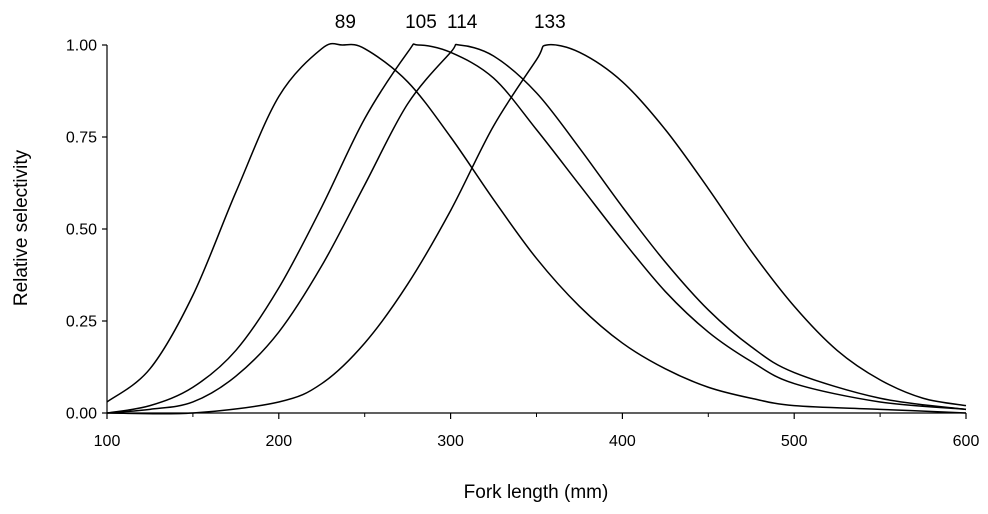 Image resolution: width=988 pixels, height=514 pixels. What do you see at coordinates (622, 441) in the screenshot?
I see `x-tick-label: 400` at bounding box center [622, 441].